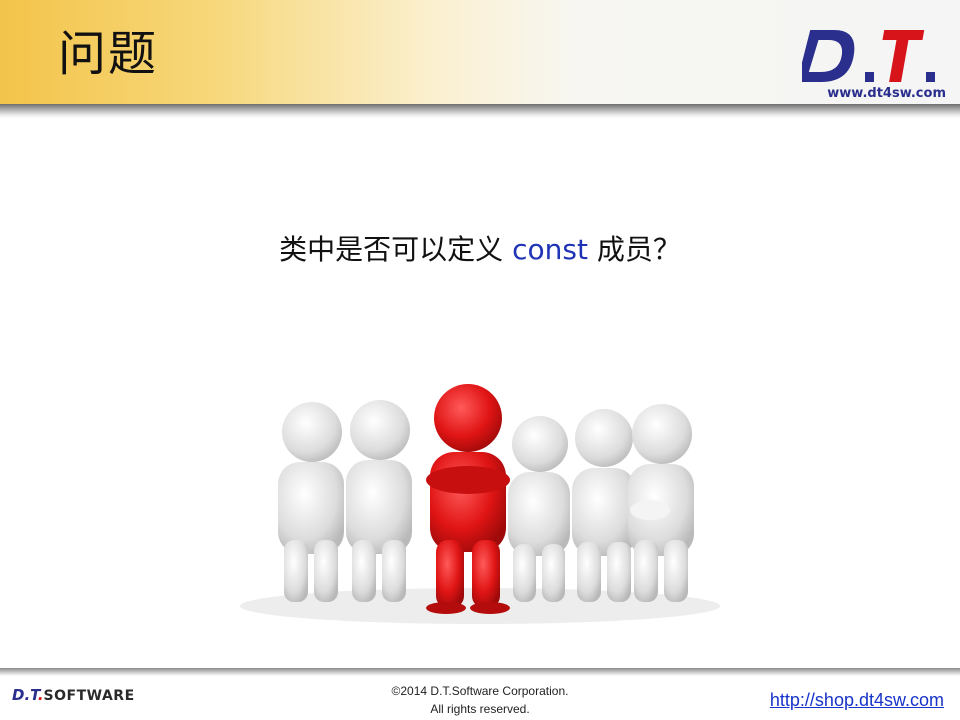 This screenshot has width=960, height=720. I want to click on question-suffix: 成员？, so click(638, 249).